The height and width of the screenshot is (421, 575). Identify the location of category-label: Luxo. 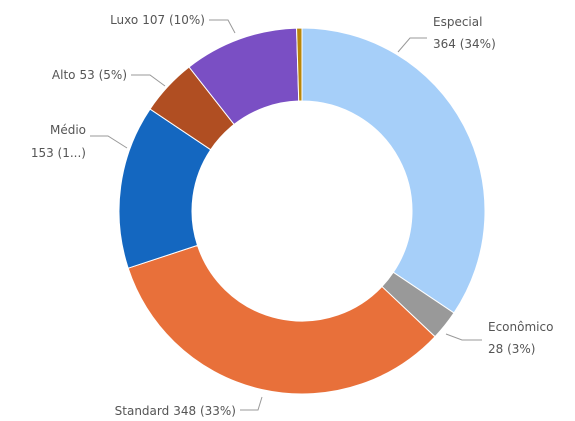
(124, 20).